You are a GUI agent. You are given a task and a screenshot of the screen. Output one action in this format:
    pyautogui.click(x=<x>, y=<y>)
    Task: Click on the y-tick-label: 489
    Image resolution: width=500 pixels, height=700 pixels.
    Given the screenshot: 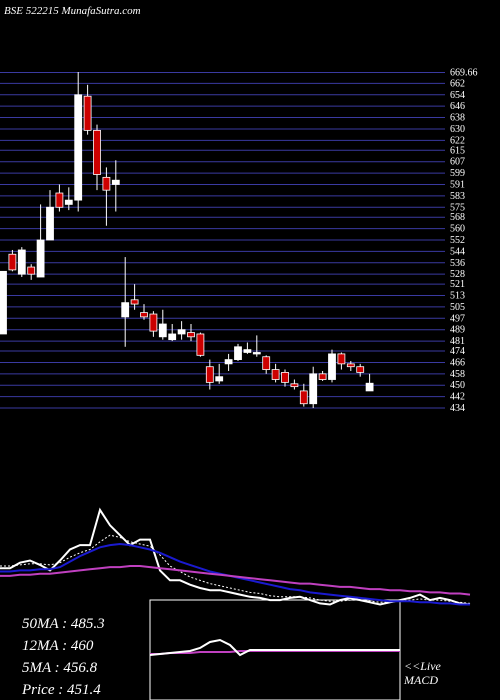 What is the action you would take?
    pyautogui.click(x=457, y=330)
    